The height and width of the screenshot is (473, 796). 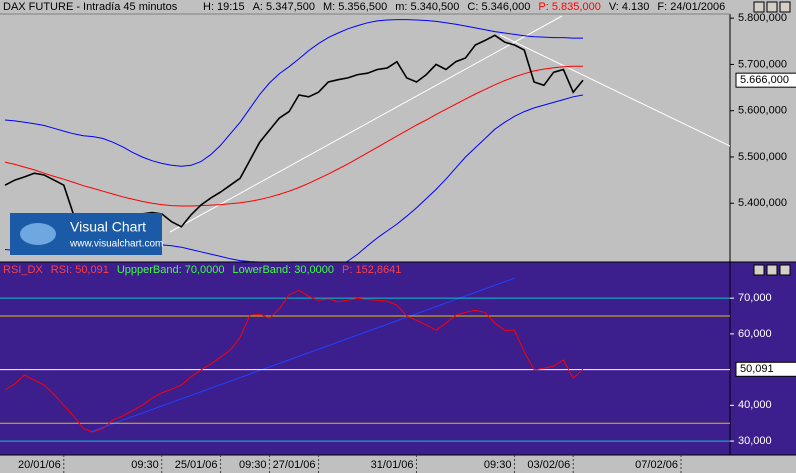 What do you see at coordinates (355, 7) in the screenshot?
I see `header-stat: M: 5.356,500` at bounding box center [355, 7].